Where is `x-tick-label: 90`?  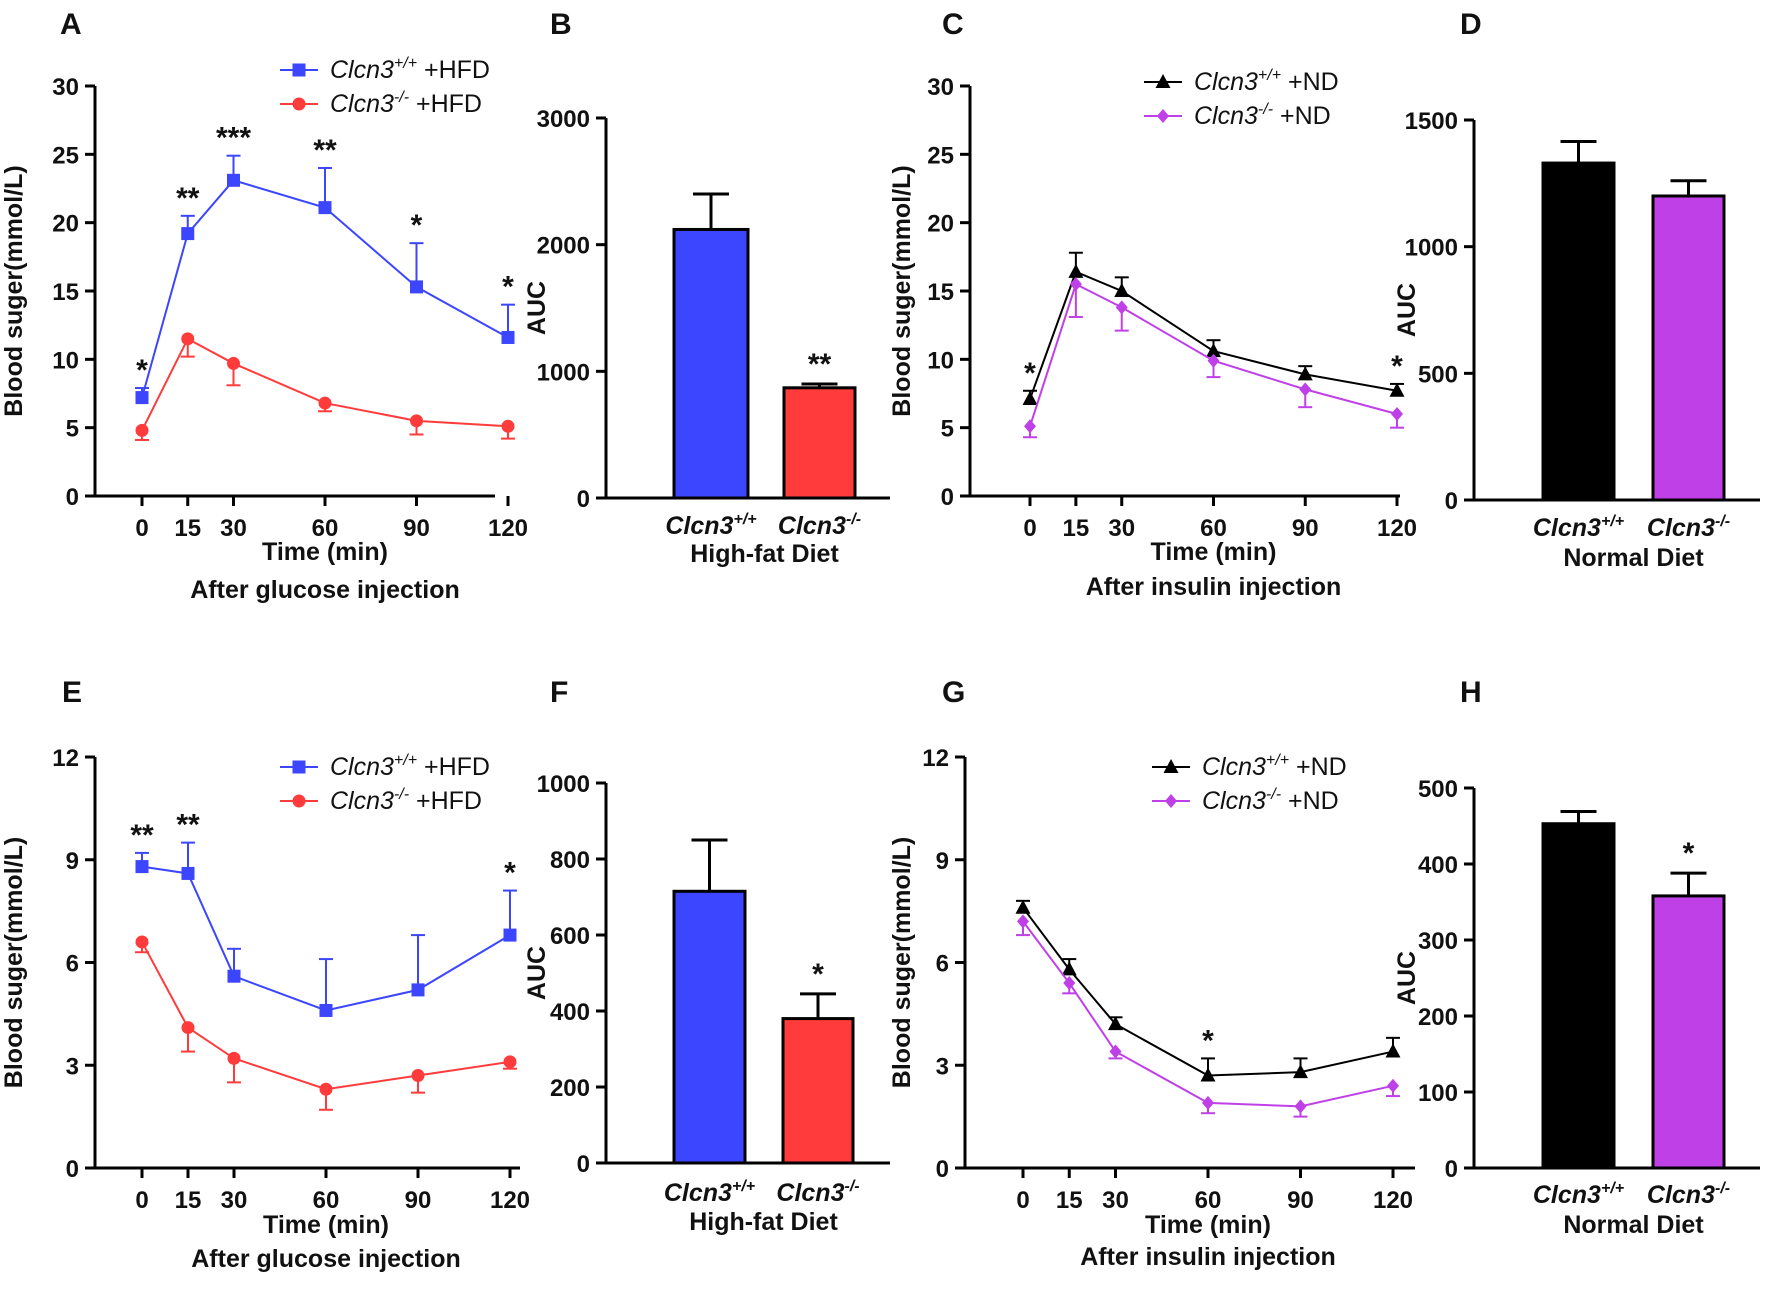
x-tick-label: 90 is located at coordinates (416, 528).